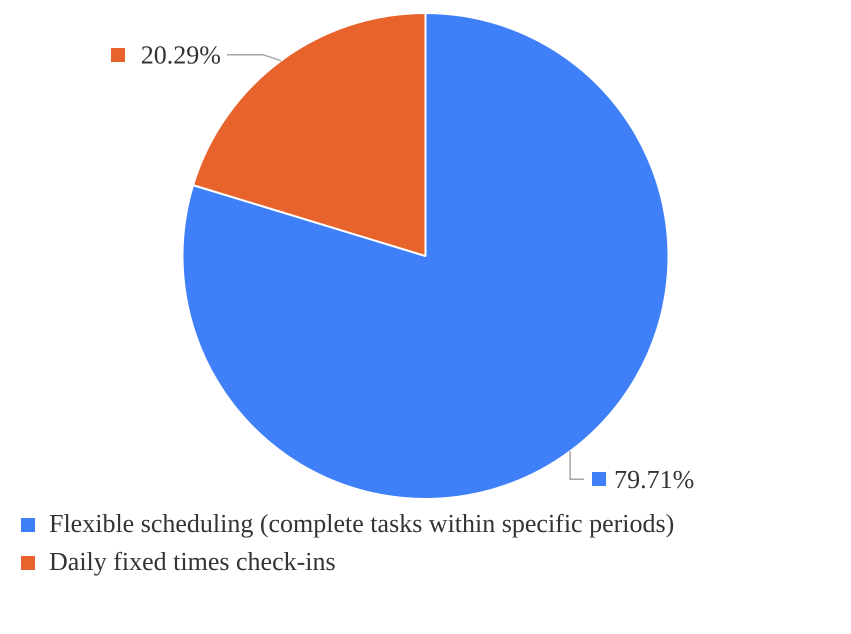  Describe the element at coordinates (180, 55) in the screenshot. I see `data-label: 20.29%` at that location.